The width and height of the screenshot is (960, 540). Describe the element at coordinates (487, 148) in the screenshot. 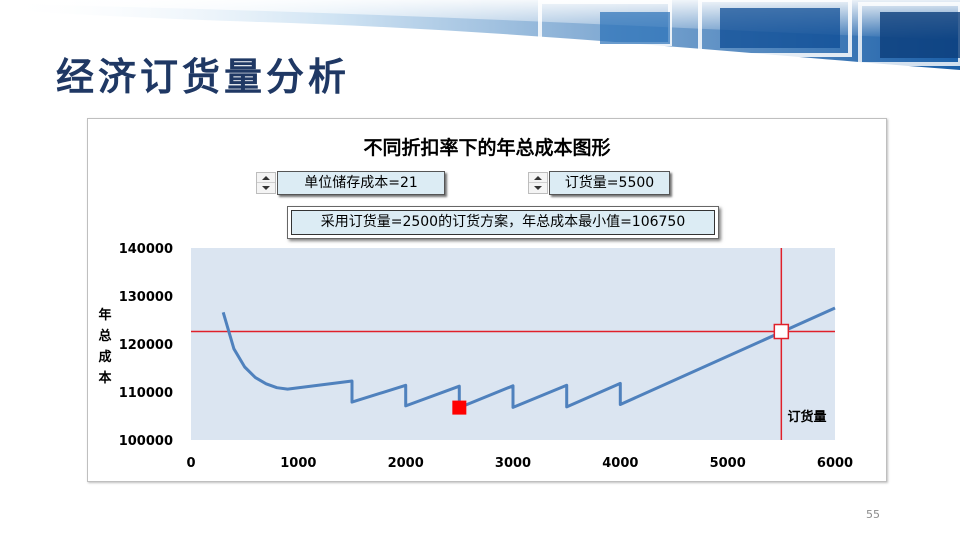

I see `chart-title: 不同折扣率下的年总成本图形` at that location.